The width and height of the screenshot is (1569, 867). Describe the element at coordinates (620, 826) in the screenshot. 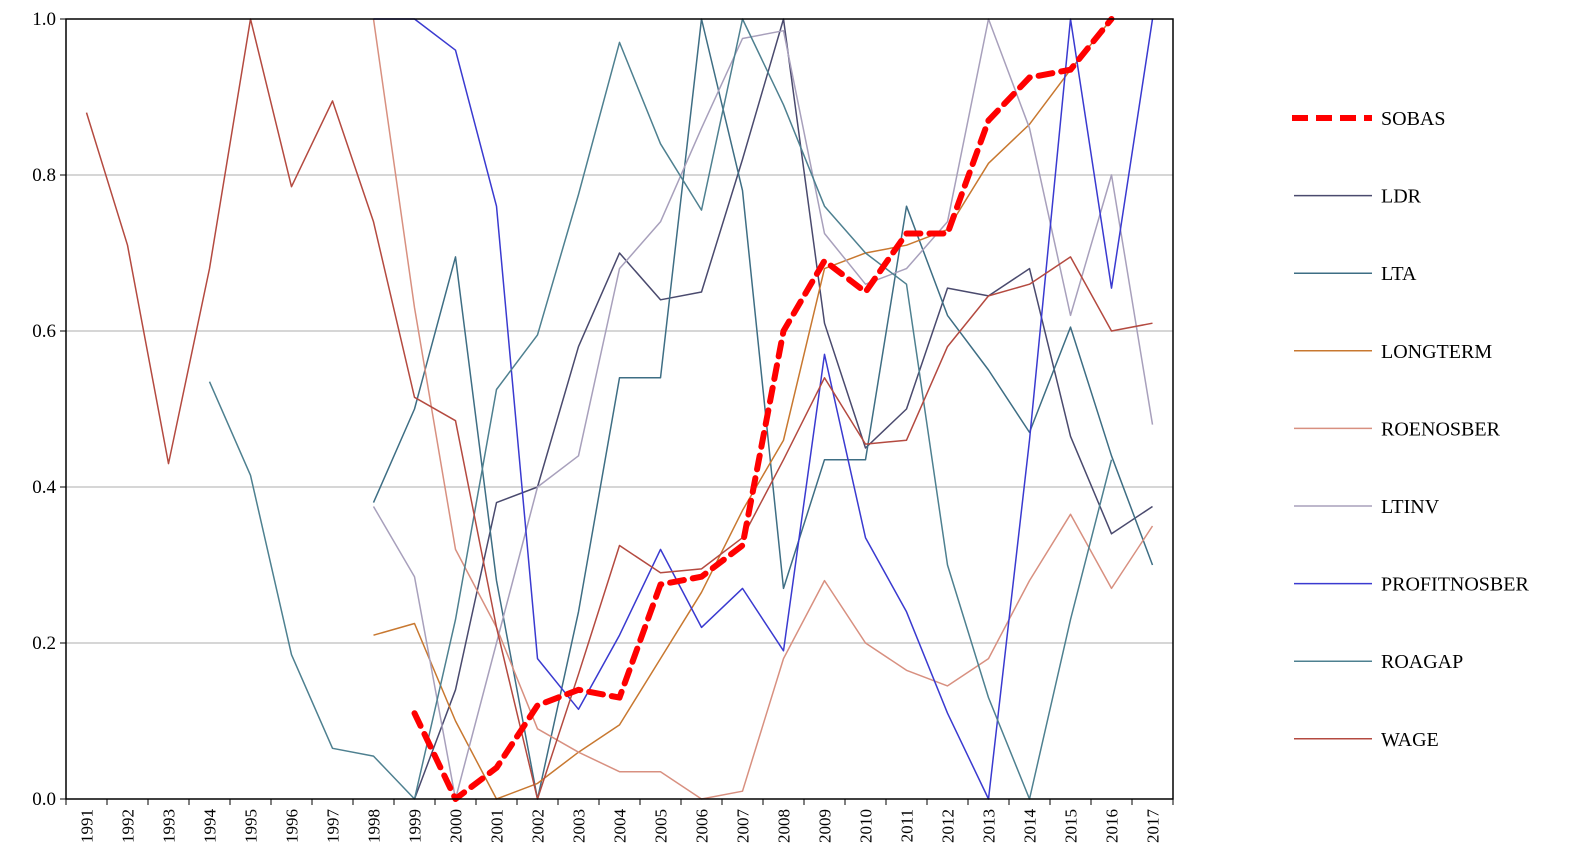

I see `x-tick-label: 2004` at that location.